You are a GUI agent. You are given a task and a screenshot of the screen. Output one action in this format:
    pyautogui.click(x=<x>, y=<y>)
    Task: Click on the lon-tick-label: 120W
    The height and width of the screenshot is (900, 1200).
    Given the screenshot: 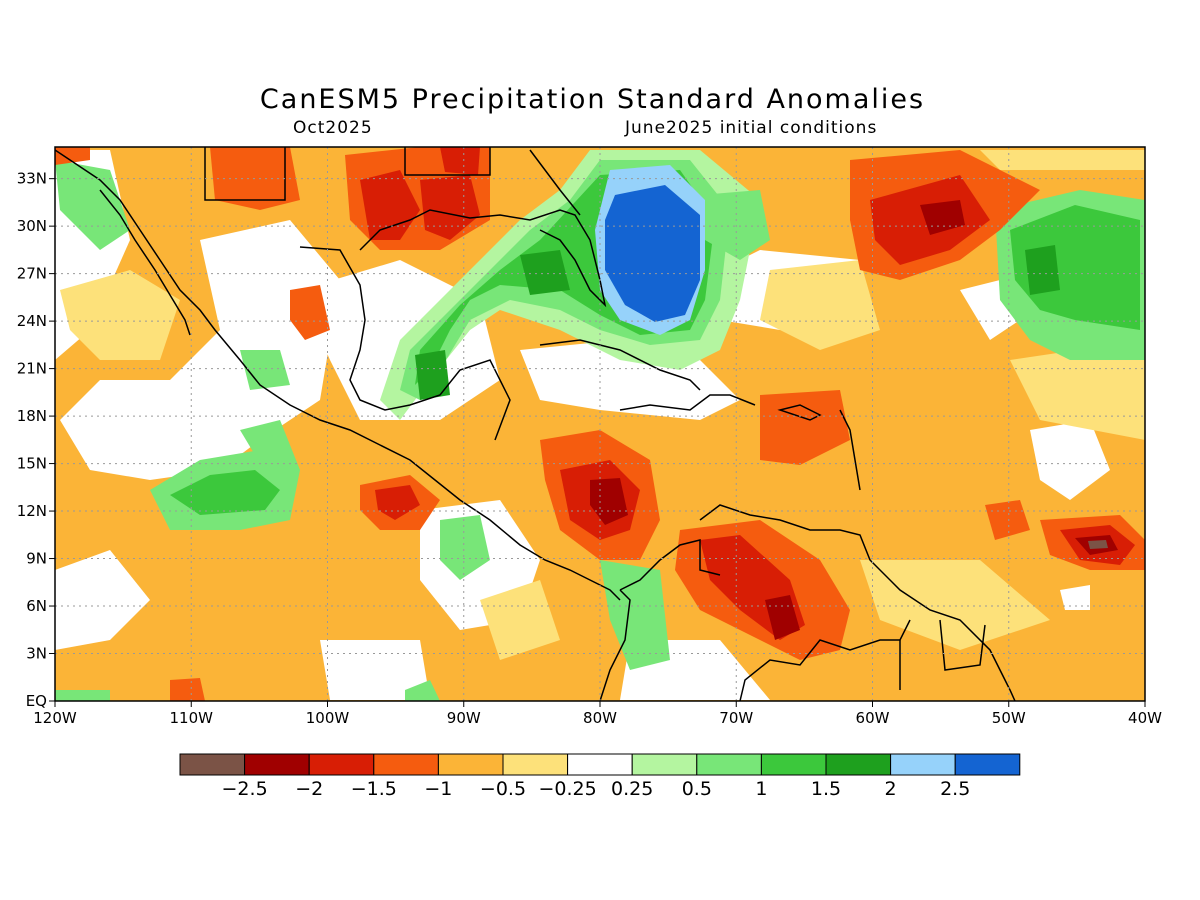 What is the action you would take?
    pyautogui.click(x=55, y=718)
    